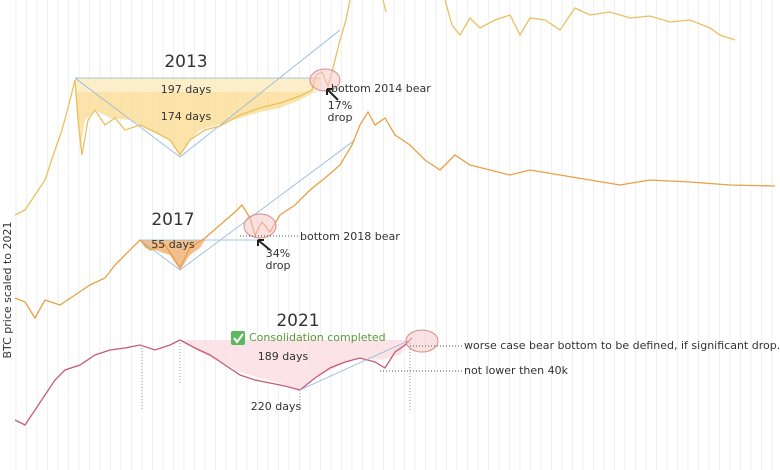 Image resolution: width=780 pixels, height=470 pixels. What do you see at coordinates (173, 244) in the screenshot?
I see `duration-label: 55 days` at bounding box center [173, 244].